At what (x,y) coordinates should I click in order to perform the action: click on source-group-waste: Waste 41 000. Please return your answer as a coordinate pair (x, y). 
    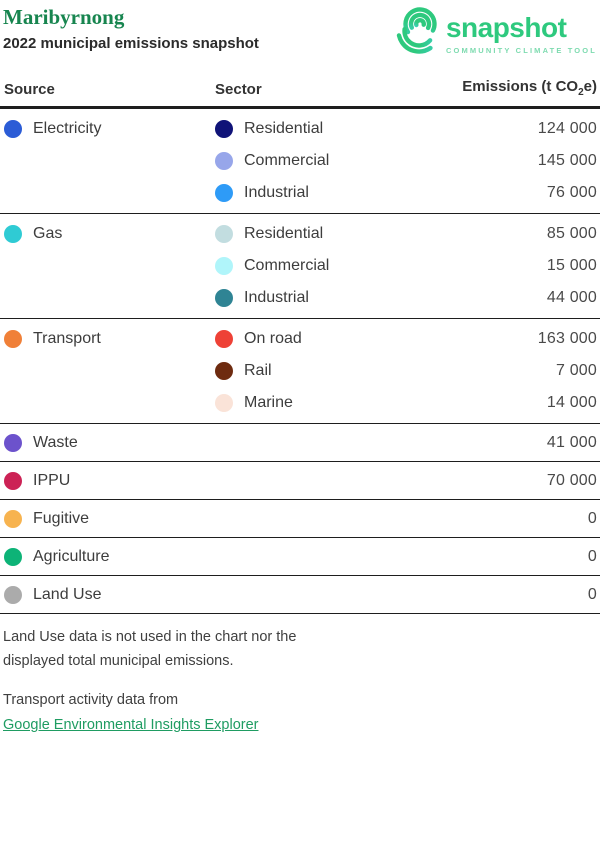
    Looking at the image, I should click on (300, 443).